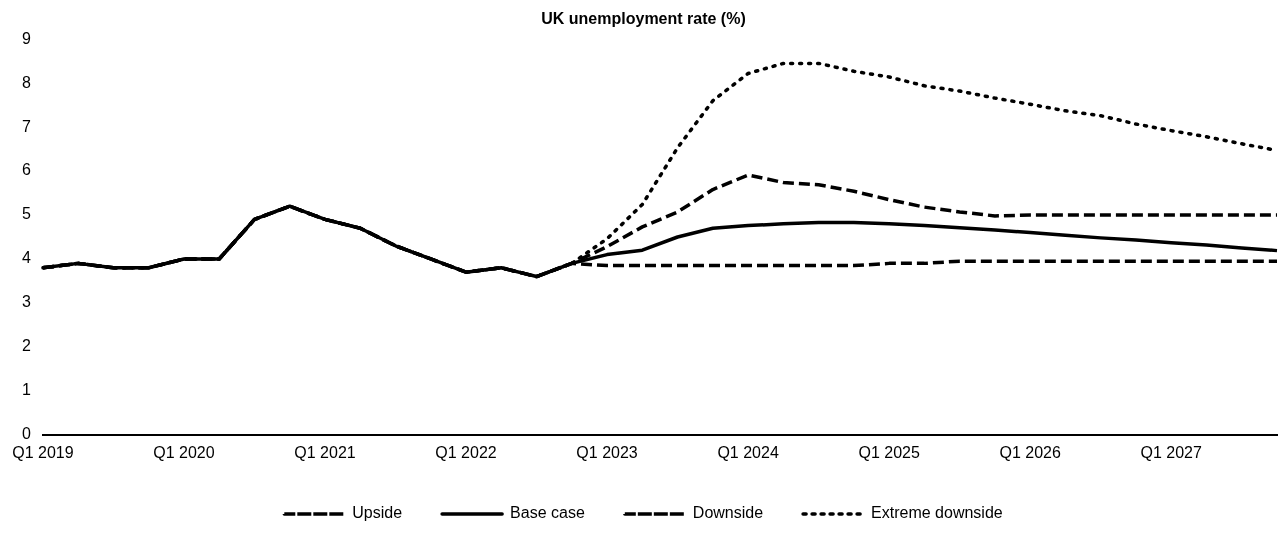 This screenshot has height=536, width=1287. What do you see at coordinates (26, 258) in the screenshot?
I see `y-tick-label: 4` at bounding box center [26, 258].